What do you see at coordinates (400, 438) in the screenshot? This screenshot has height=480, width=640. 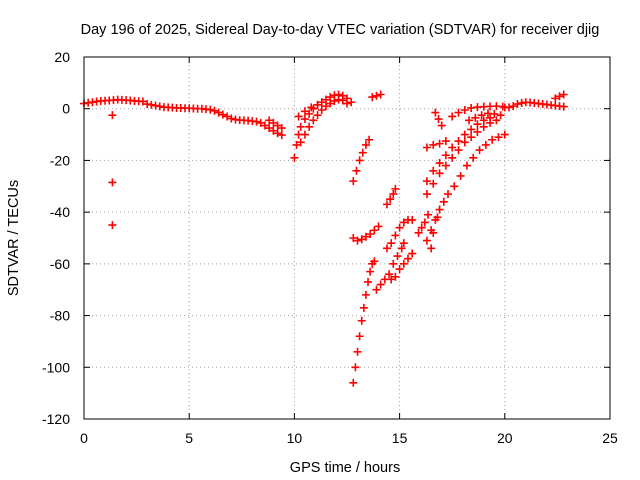 I see `x-tick-label: 15` at bounding box center [400, 438].